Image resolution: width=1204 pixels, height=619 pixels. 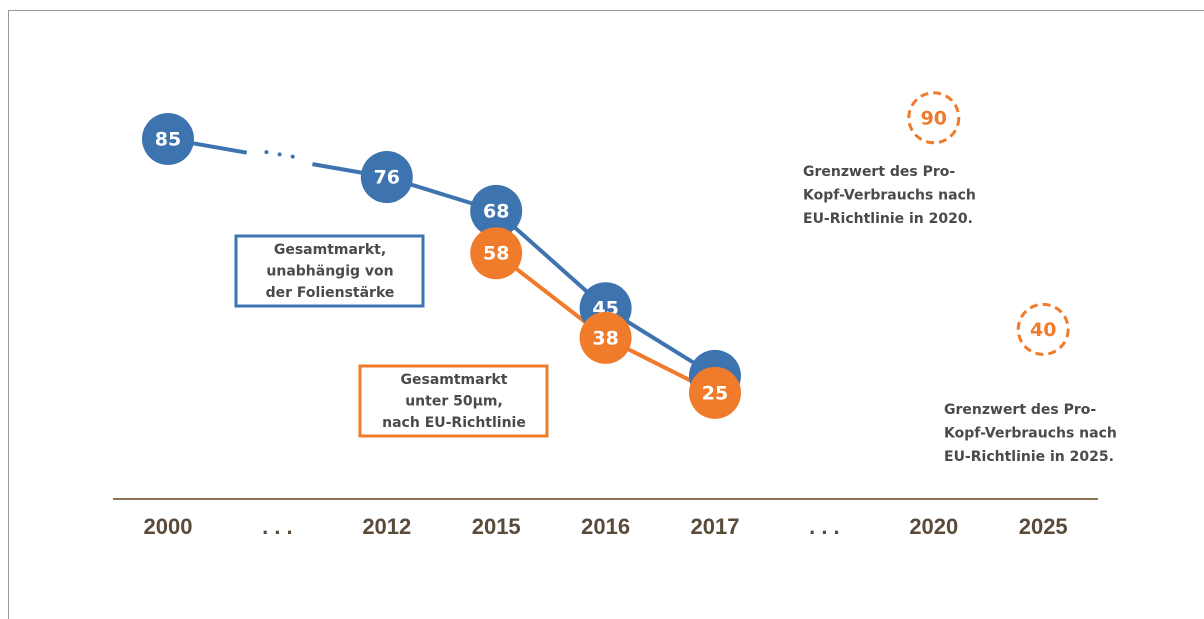 I want to click on value-label: 90, so click(x=934, y=118).